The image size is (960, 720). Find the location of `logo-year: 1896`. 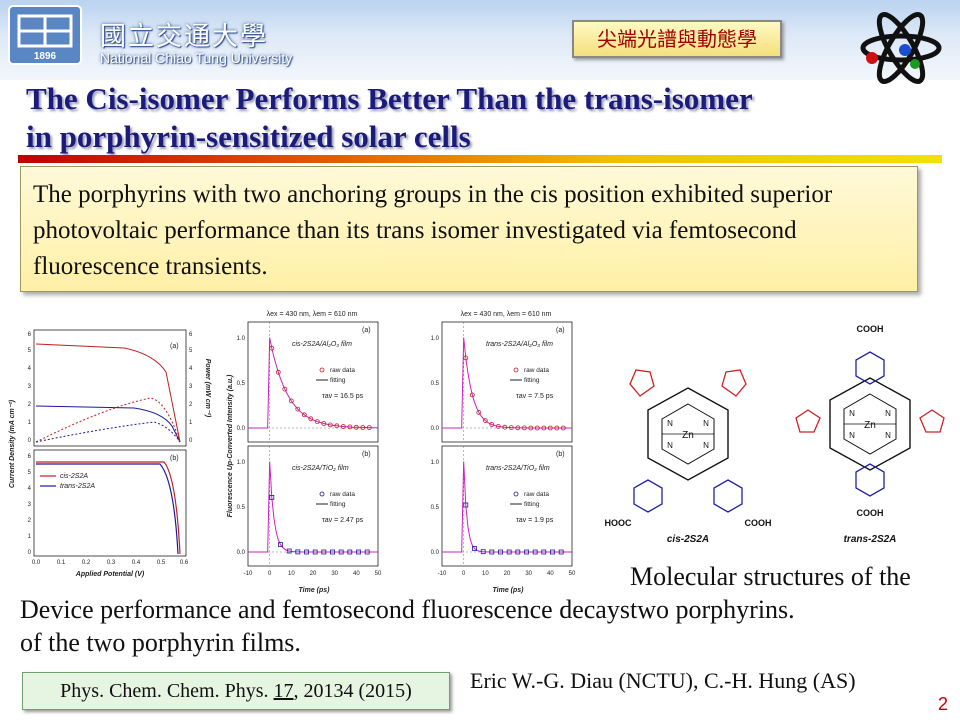

logo-year: 1896 is located at coordinates (45, 56).